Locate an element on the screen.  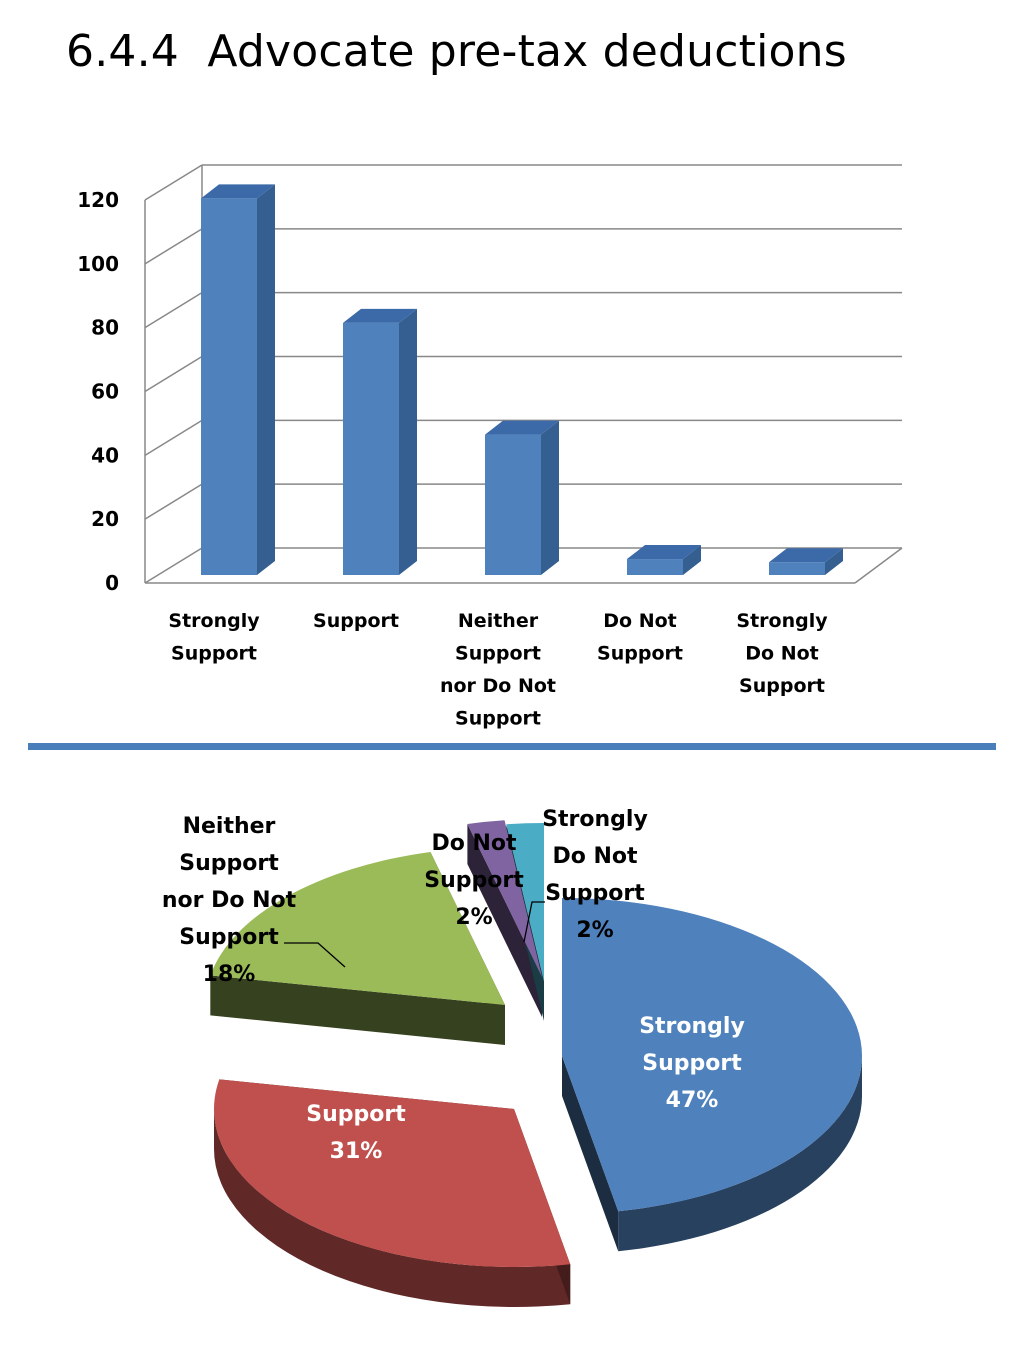
pie-label-do-not-support: Do Not Support 2% is located at coordinates (474, 880).